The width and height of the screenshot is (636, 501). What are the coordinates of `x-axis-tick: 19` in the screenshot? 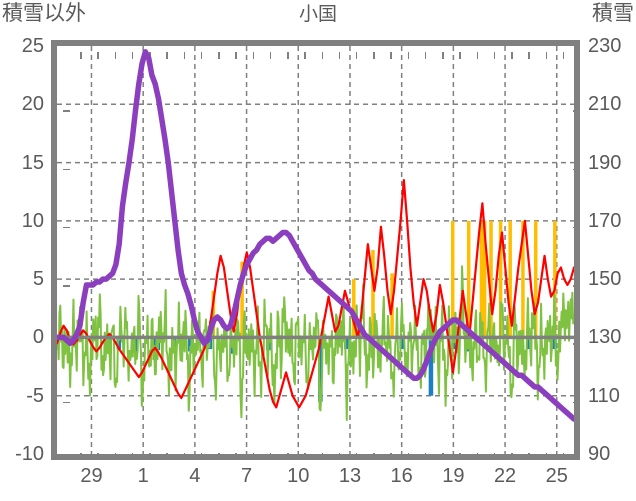 It's located at (453, 476).